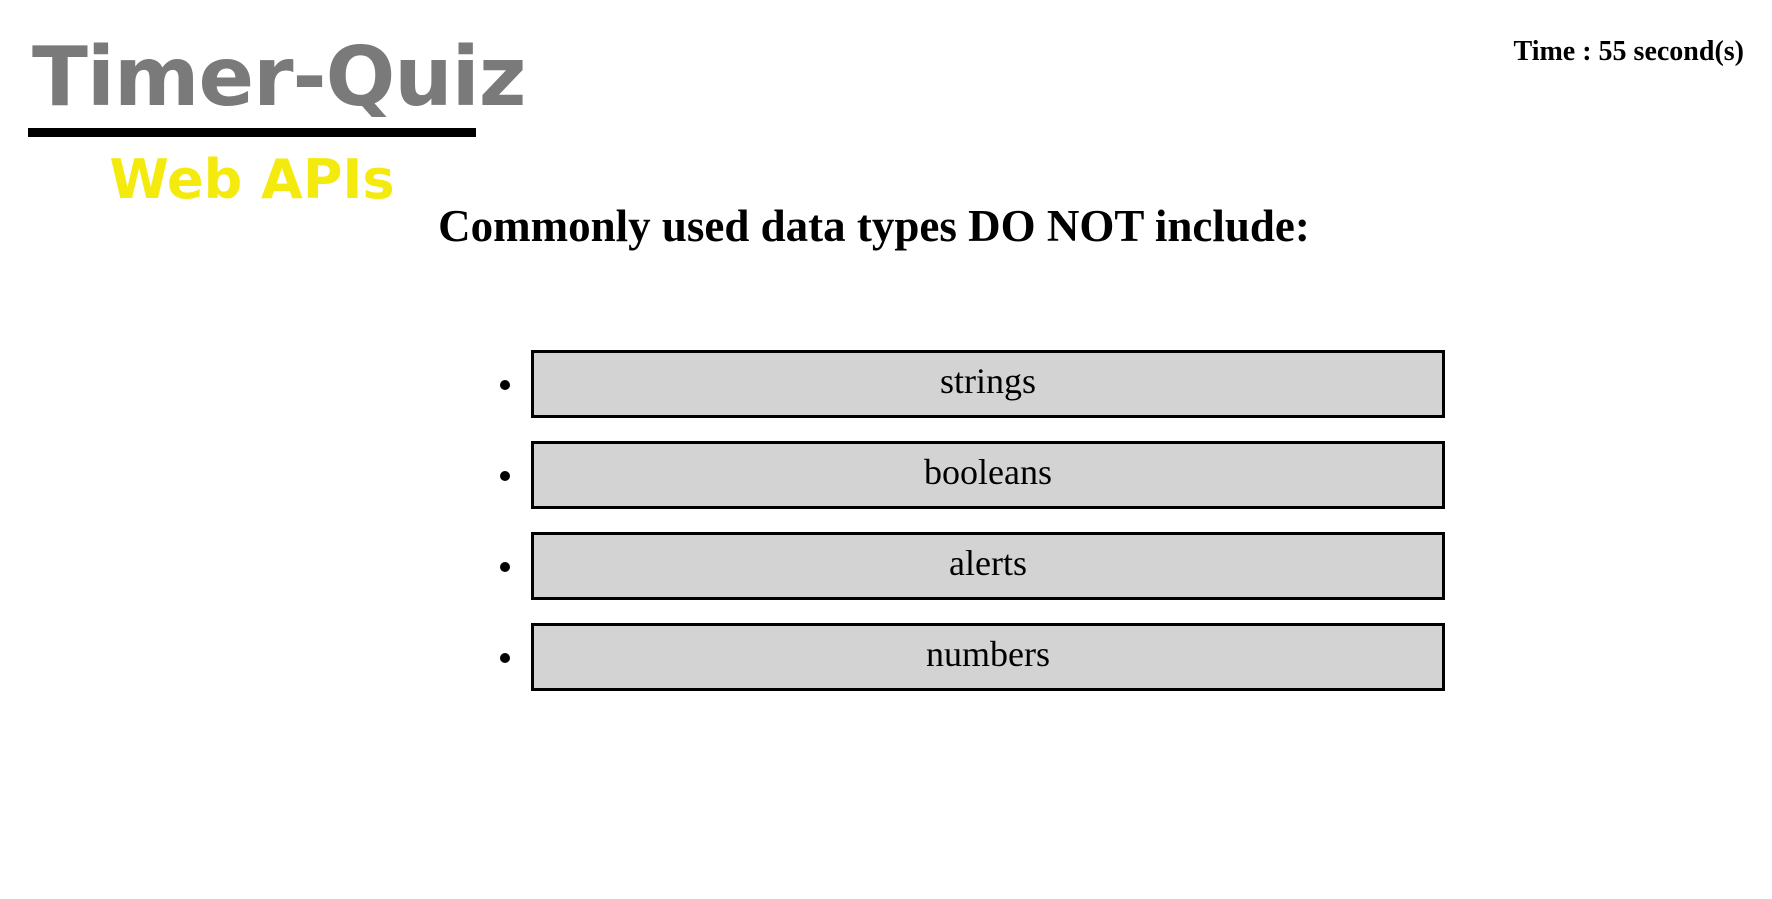 The width and height of the screenshot is (1772, 899). I want to click on app-title: Timer-Quiz, so click(279, 77).